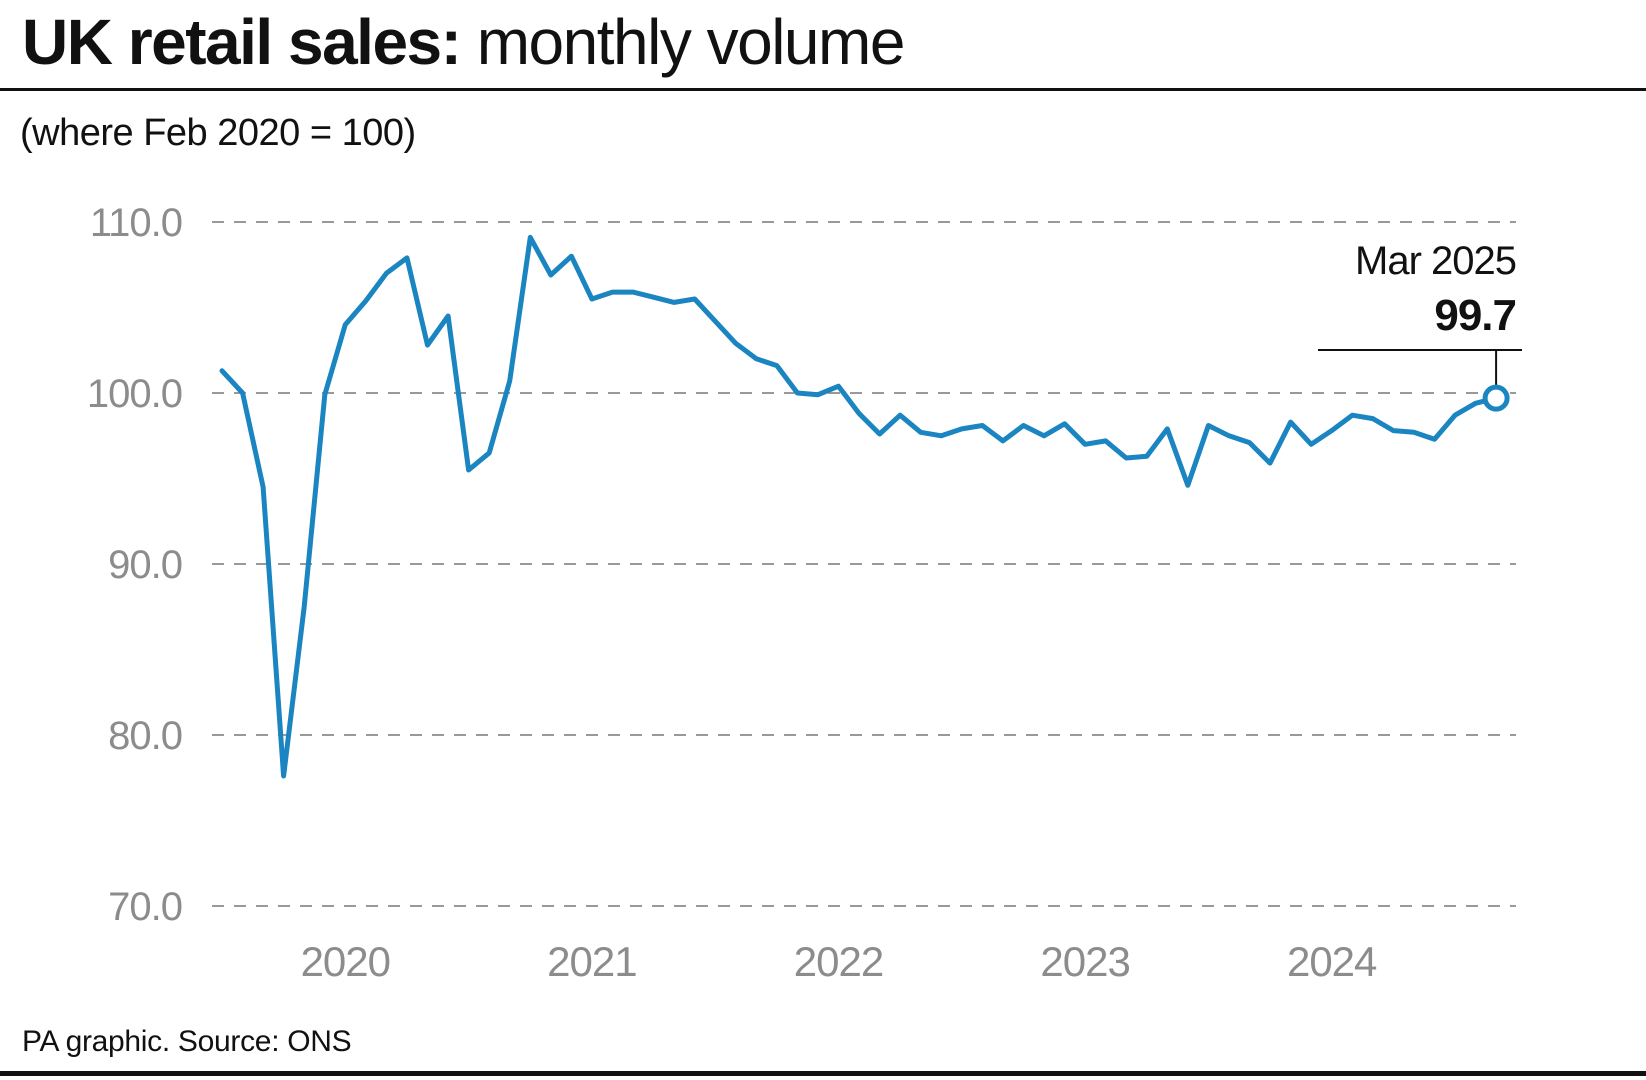  I want to click on source-credit: PA graphic. Source: ONS, so click(187, 1041).